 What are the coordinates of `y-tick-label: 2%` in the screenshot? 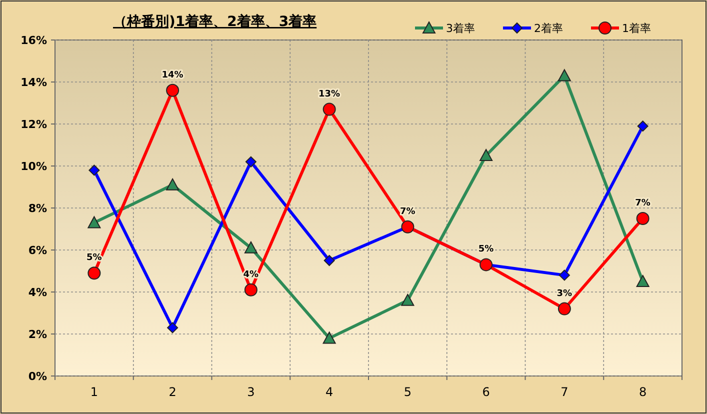 It's located at (37, 334).